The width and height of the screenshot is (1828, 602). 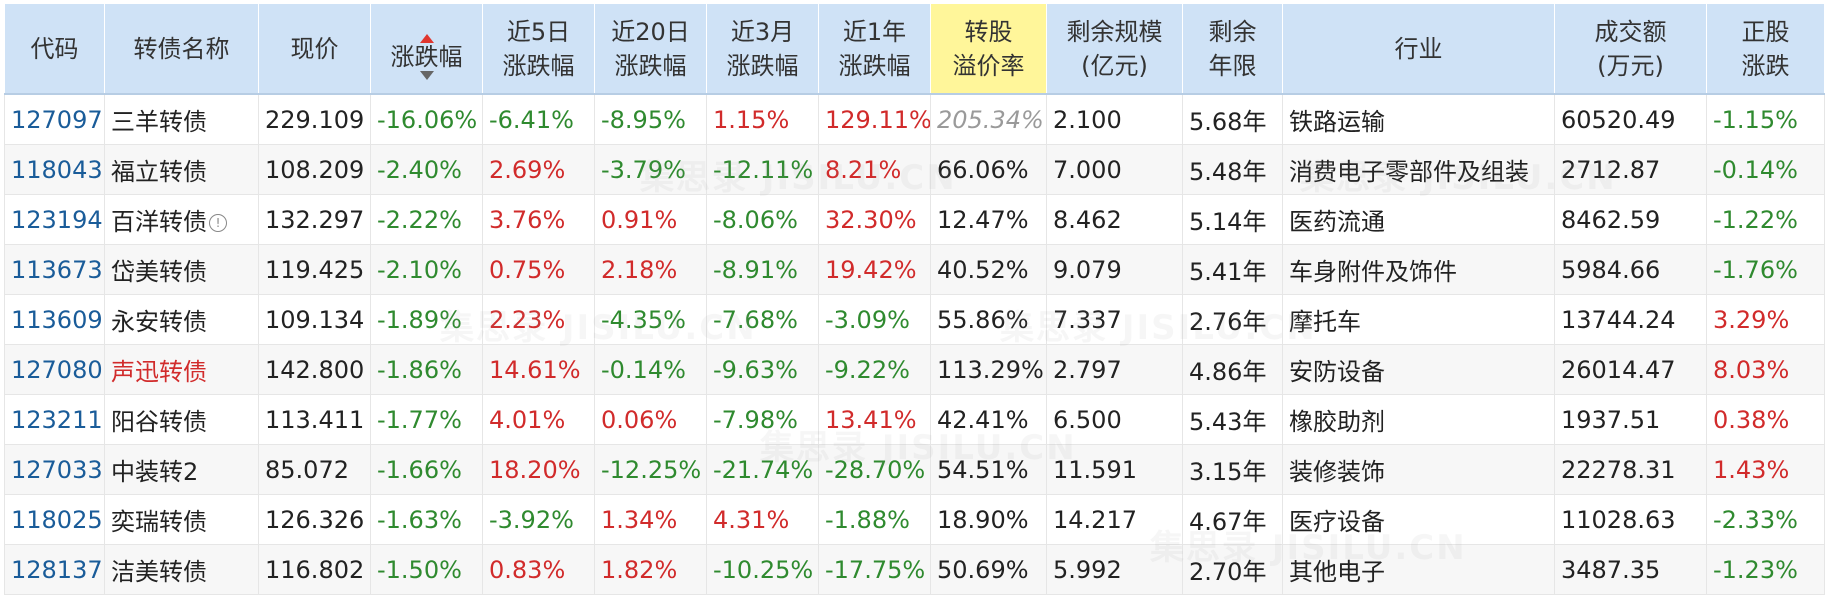 I want to click on cell-premium-value: 12.47%, so click(x=983, y=219).